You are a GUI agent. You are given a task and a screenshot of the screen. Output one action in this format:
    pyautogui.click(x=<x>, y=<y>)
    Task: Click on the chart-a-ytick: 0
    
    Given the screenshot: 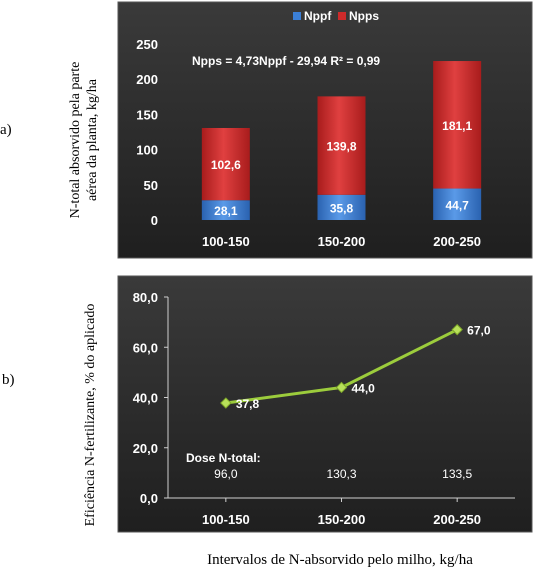 What is the action you would take?
    pyautogui.click(x=154, y=220)
    